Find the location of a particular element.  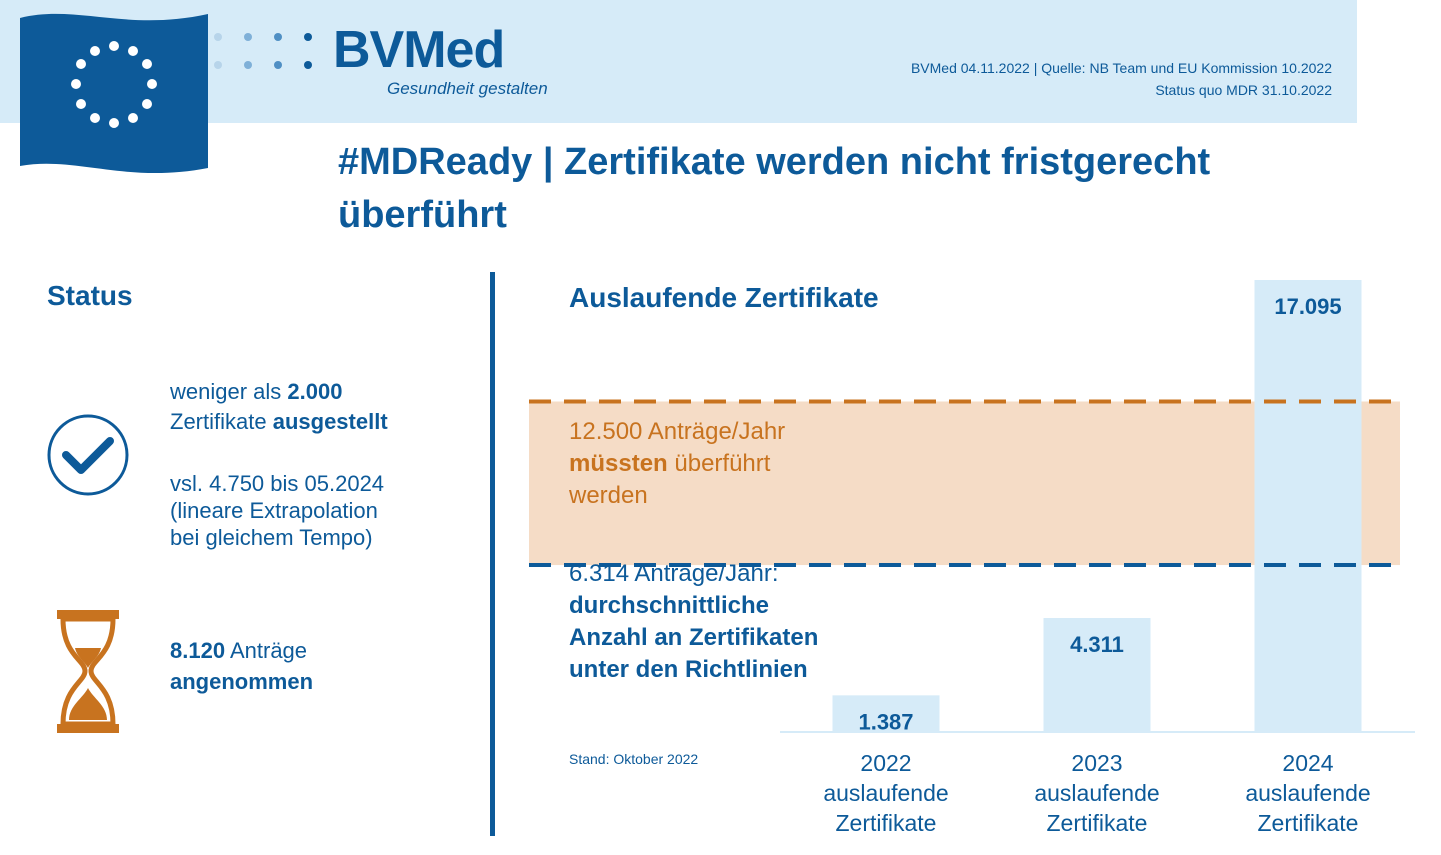

eu-flag-logo is located at coordinates (114, 93).